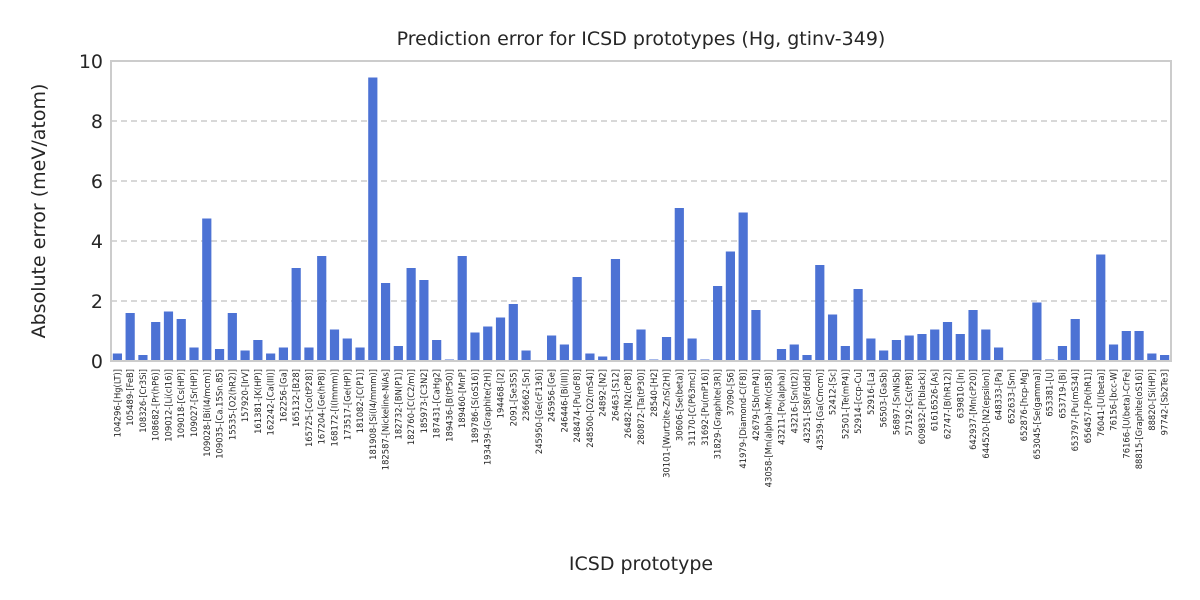 The image size is (1200, 600). What do you see at coordinates (360, 401) in the screenshot?
I see `x-tick-label: 181082-[C(P1)]` at bounding box center [360, 401].